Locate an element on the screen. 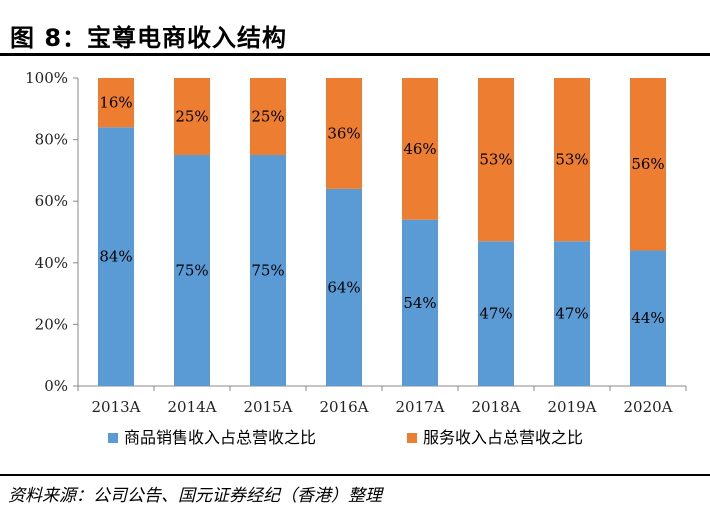  y-tick-label: 80% is located at coordinates (51, 140).